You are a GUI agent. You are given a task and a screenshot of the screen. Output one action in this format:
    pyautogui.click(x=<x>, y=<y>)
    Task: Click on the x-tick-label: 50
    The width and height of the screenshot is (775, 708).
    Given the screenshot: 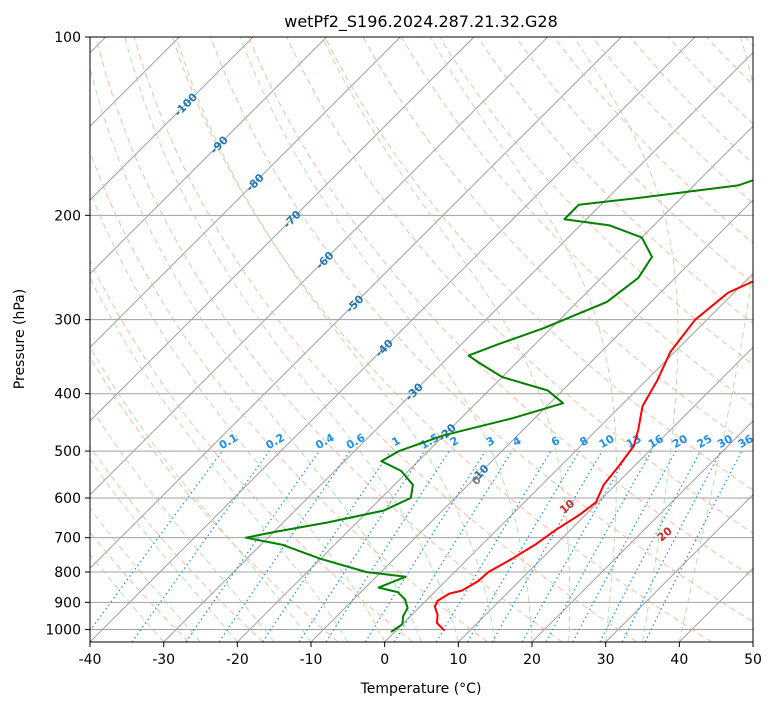 What is the action you would take?
    pyautogui.click(x=753, y=660)
    